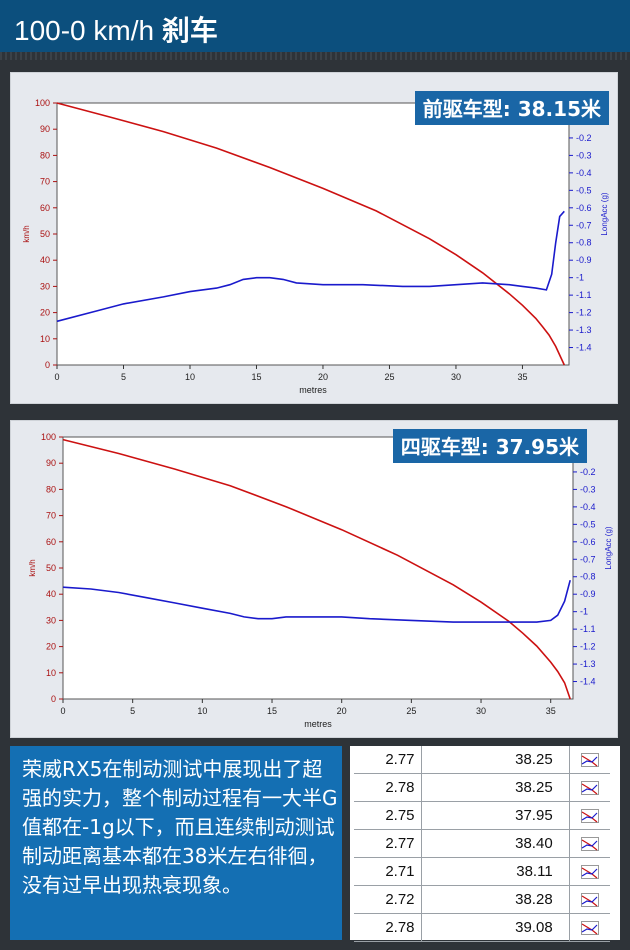 This screenshot has width=630, height=950. I want to click on table-row: 2.77 38.25, so click(482, 760).